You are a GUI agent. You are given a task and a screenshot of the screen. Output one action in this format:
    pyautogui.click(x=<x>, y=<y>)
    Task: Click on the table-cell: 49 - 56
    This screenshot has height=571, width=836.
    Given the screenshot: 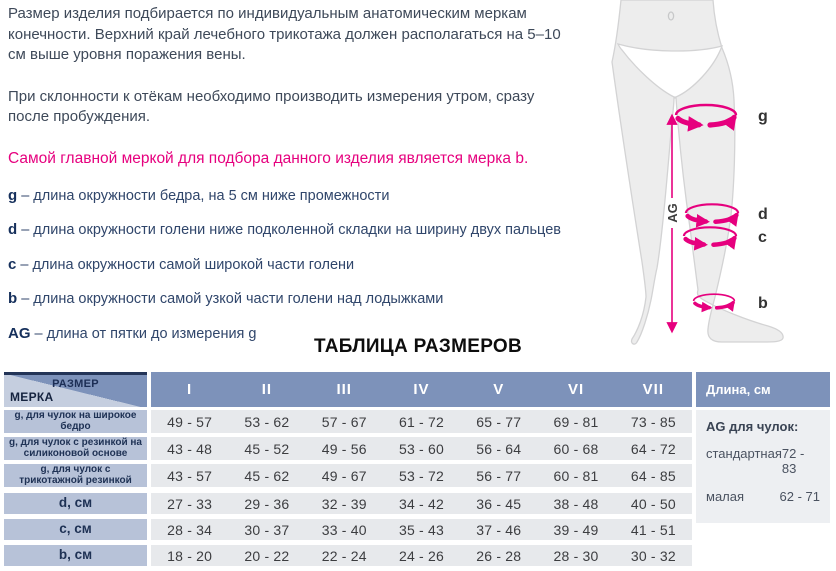 What is the action you would take?
    pyautogui.click(x=344, y=448)
    